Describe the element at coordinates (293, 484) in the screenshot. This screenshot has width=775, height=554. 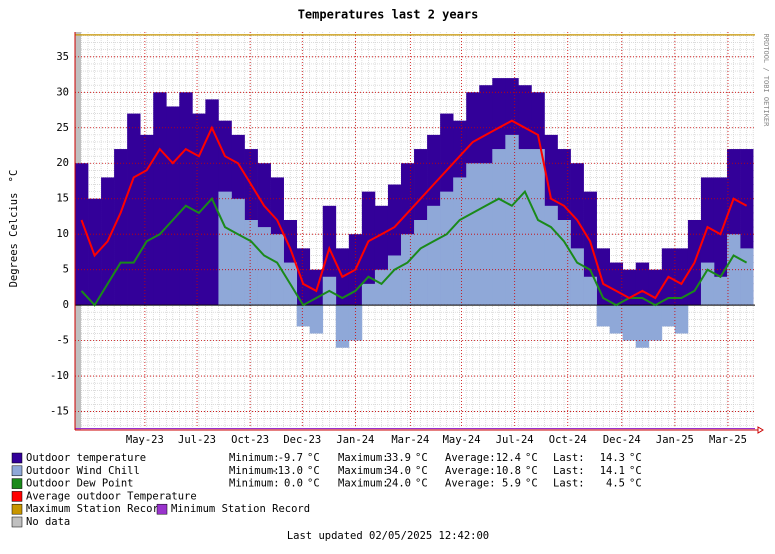
I see `stat-value: 0.0` at that location.